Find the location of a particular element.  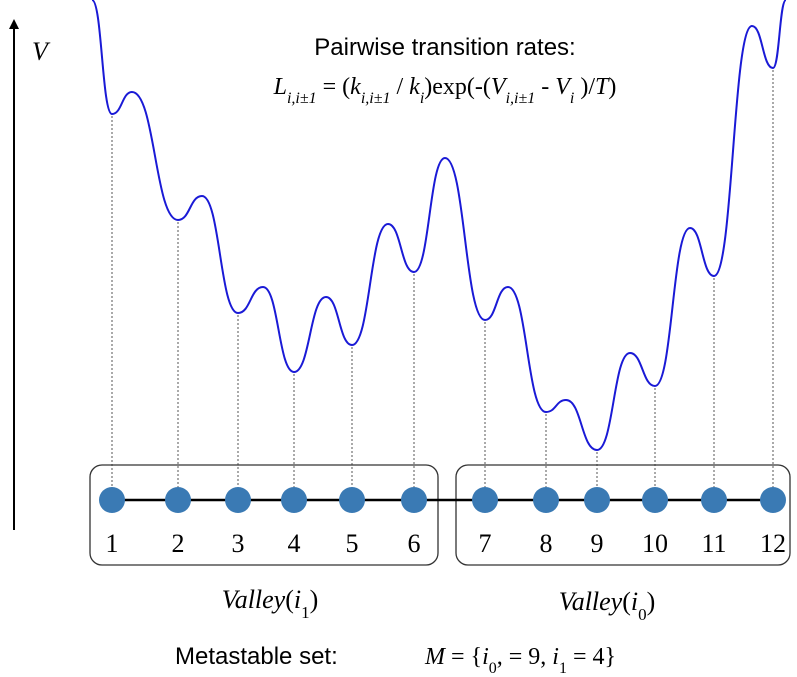

metastable-set-formula: M = {i0, = 9, i1 = 4} is located at coordinates (520, 660).